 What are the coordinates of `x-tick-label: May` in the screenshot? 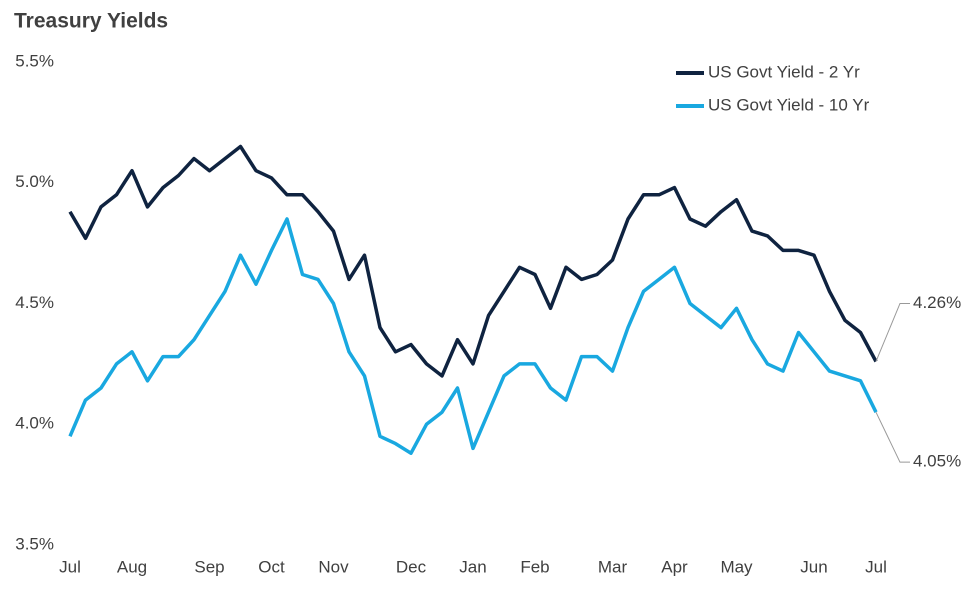 It's located at (736, 566).